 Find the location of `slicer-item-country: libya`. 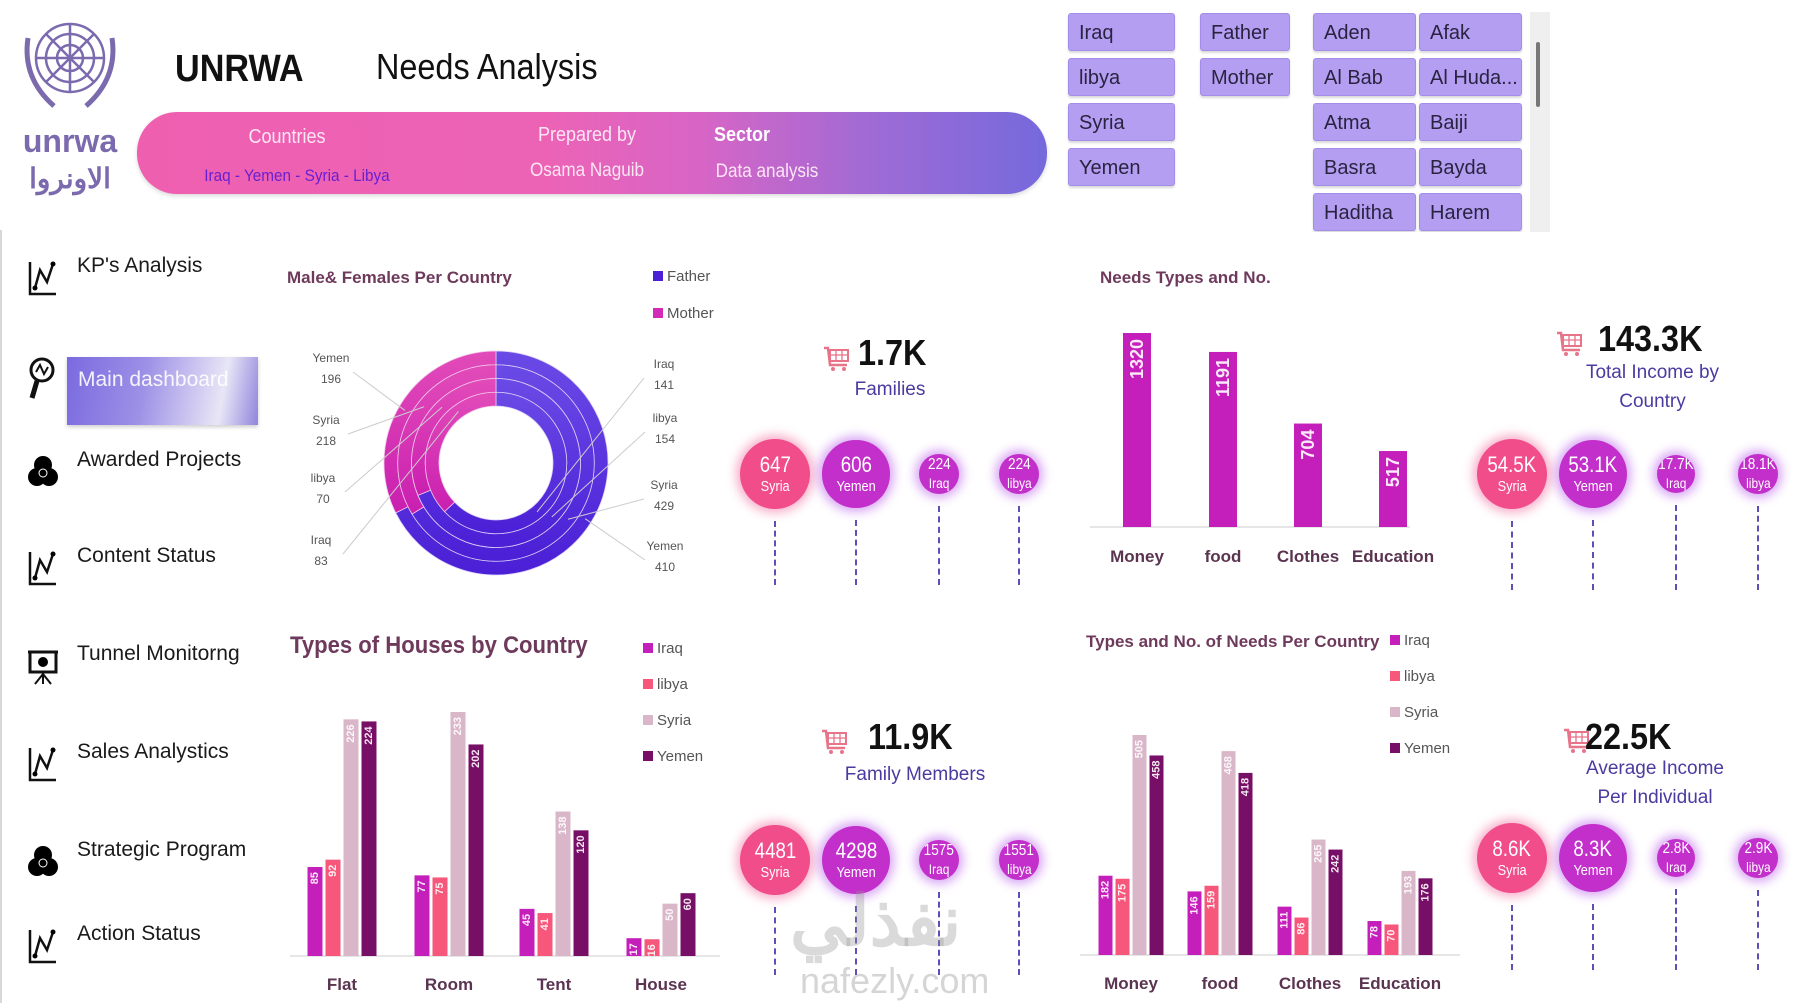

slicer-item-country: libya is located at coordinates (1121, 77).